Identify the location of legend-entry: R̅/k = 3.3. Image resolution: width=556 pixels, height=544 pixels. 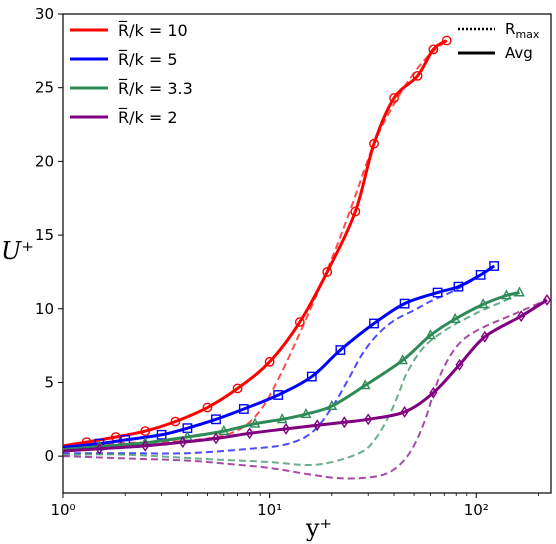
(131, 88).